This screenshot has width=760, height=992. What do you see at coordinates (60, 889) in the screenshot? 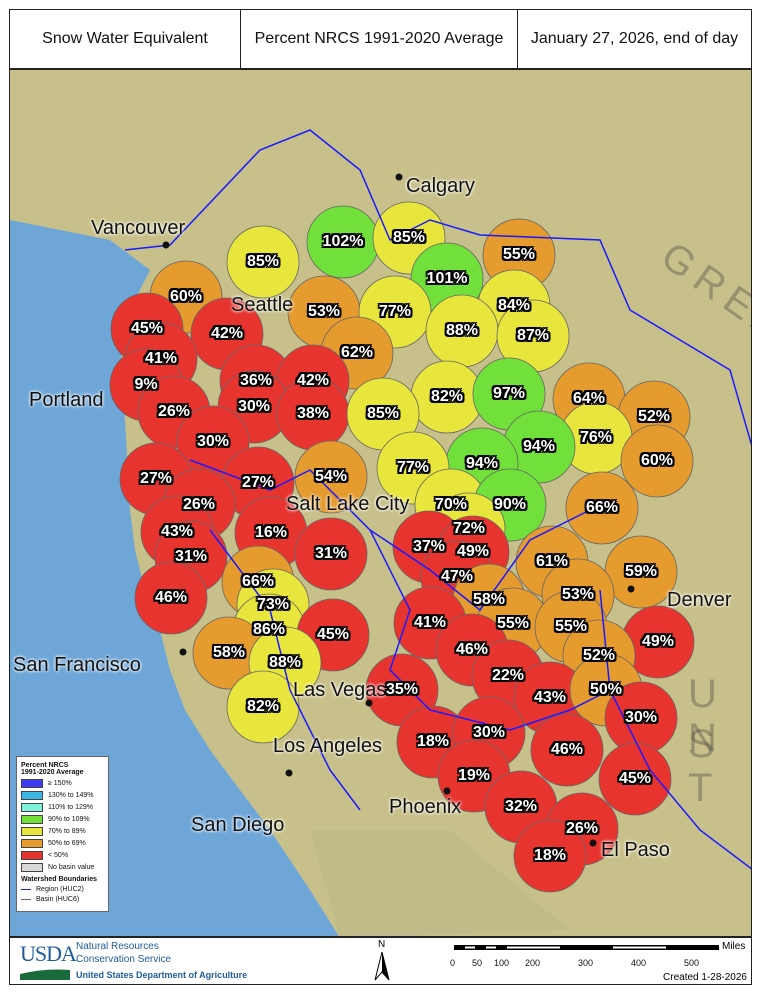
I see `legend-region-label: Region (HUC2)` at bounding box center [60, 889].